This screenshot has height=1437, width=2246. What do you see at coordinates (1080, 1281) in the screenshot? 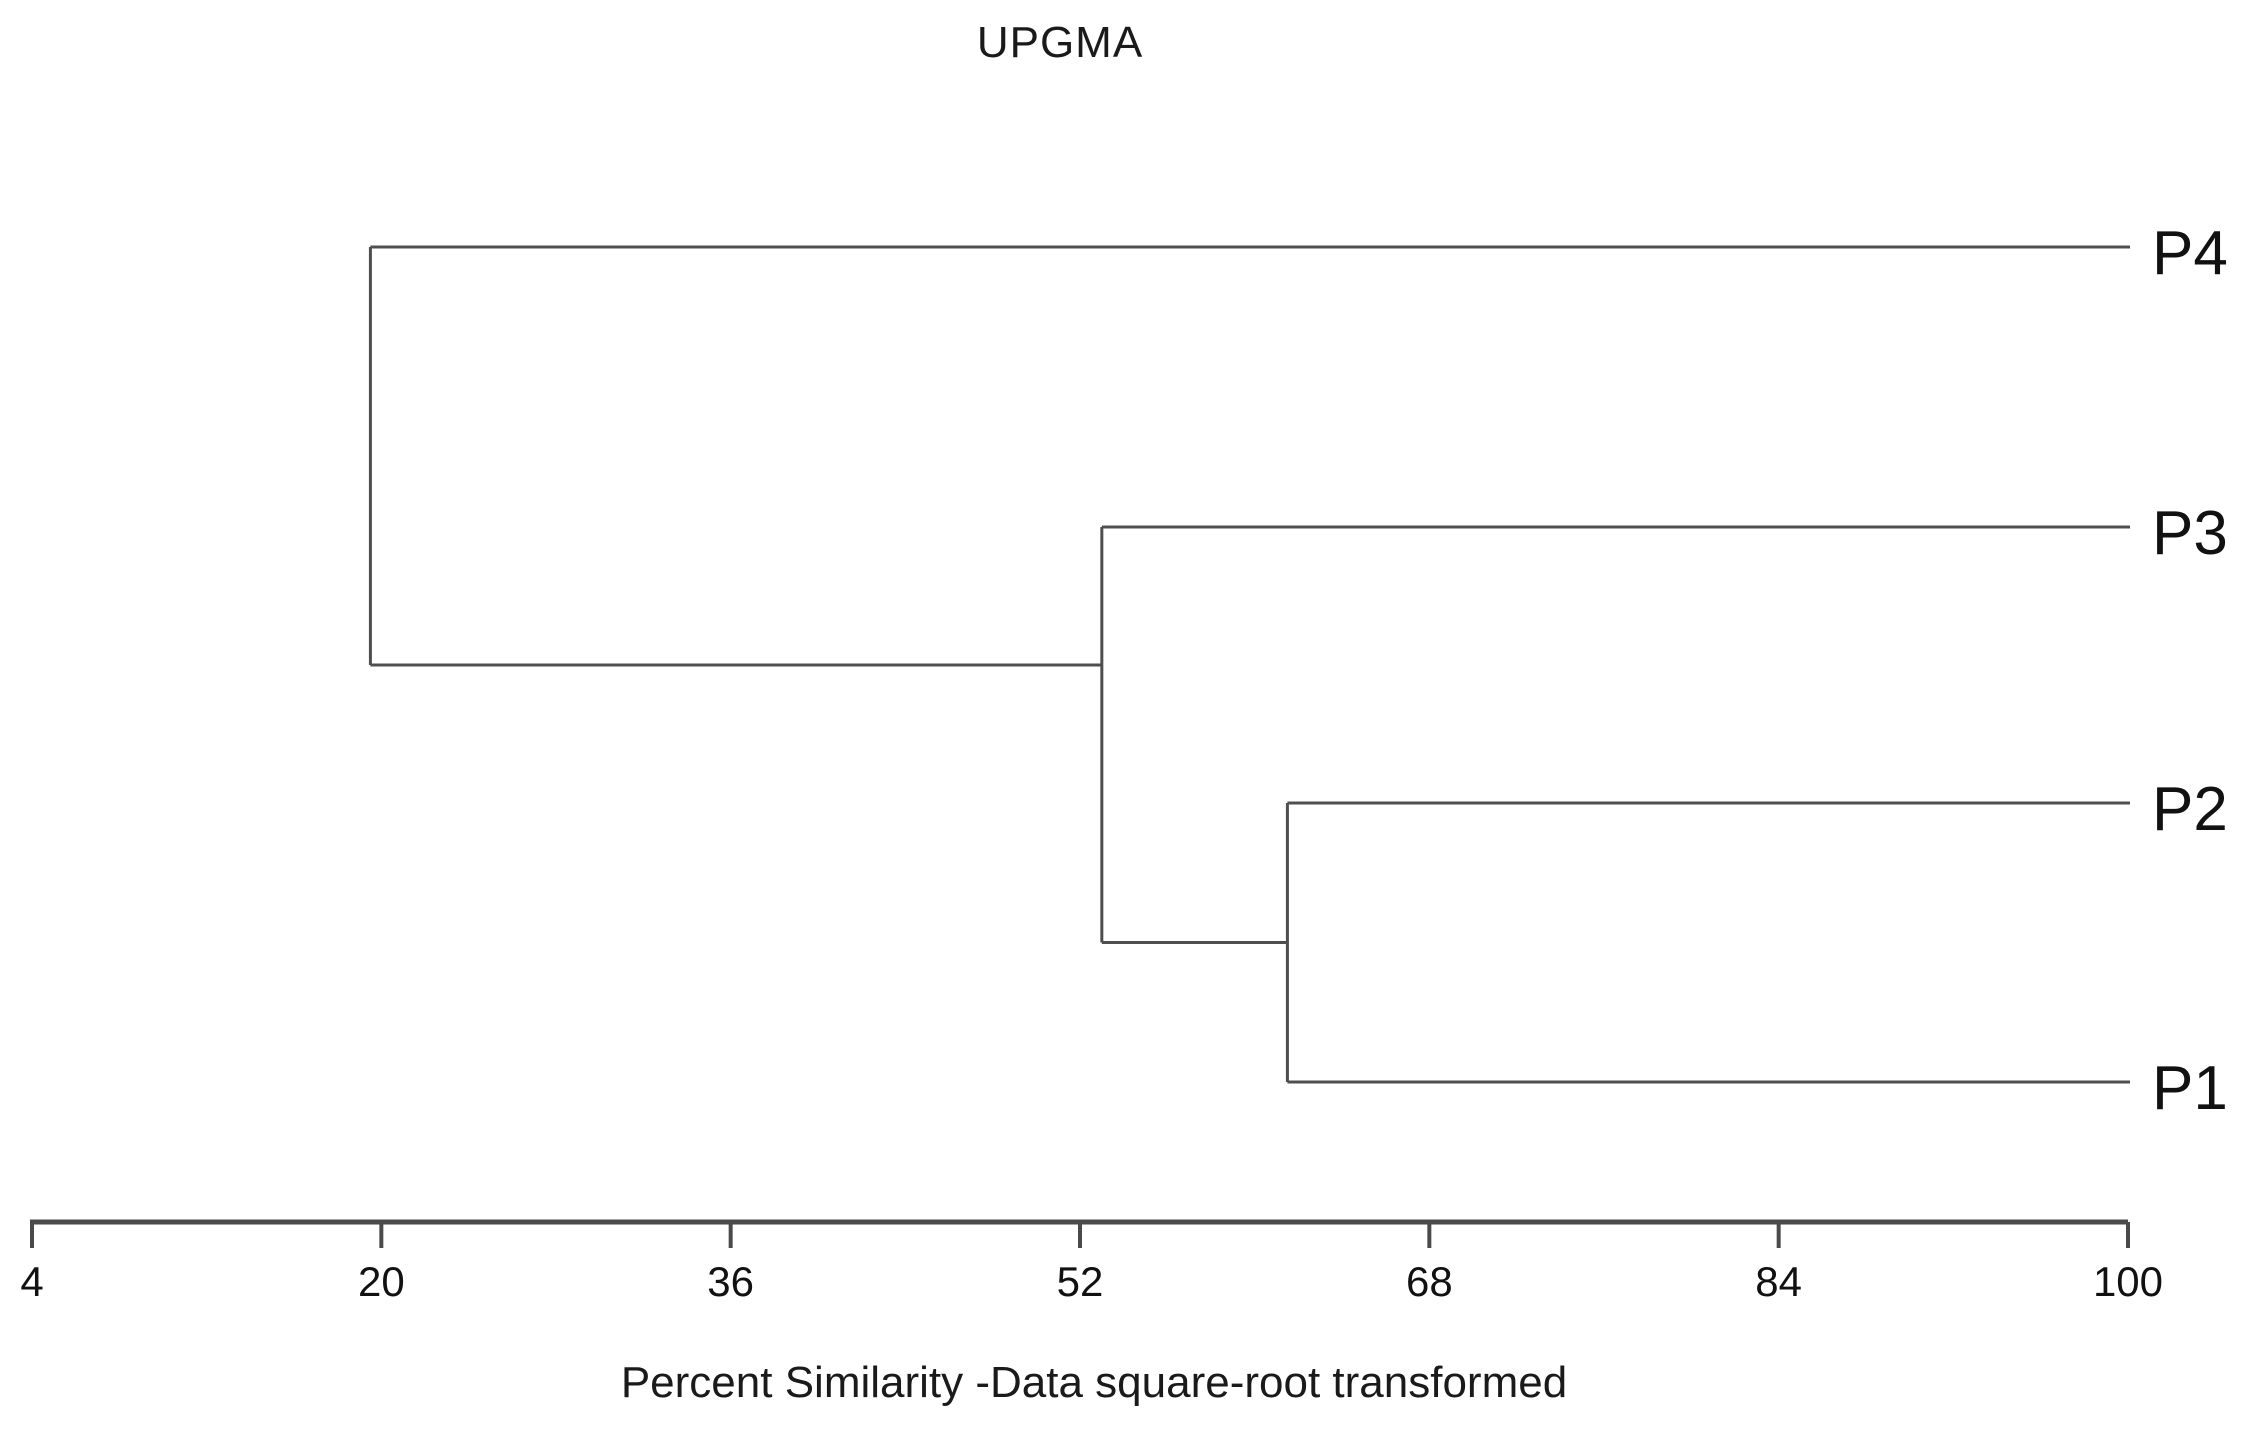
I see `tick-label-52: 52` at bounding box center [1080, 1281].